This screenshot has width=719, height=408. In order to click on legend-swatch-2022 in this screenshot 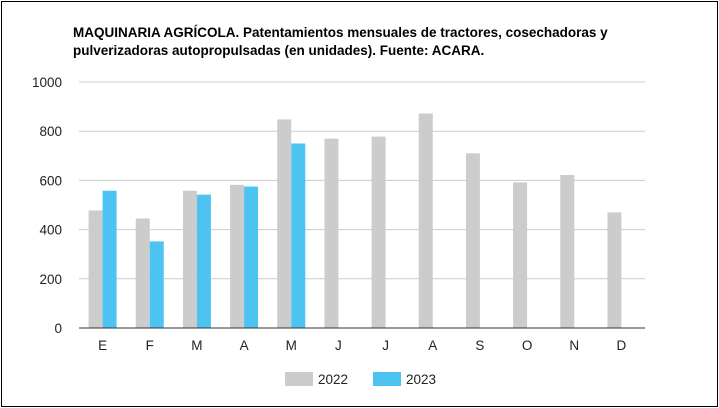, I will do `click(299, 379)`.